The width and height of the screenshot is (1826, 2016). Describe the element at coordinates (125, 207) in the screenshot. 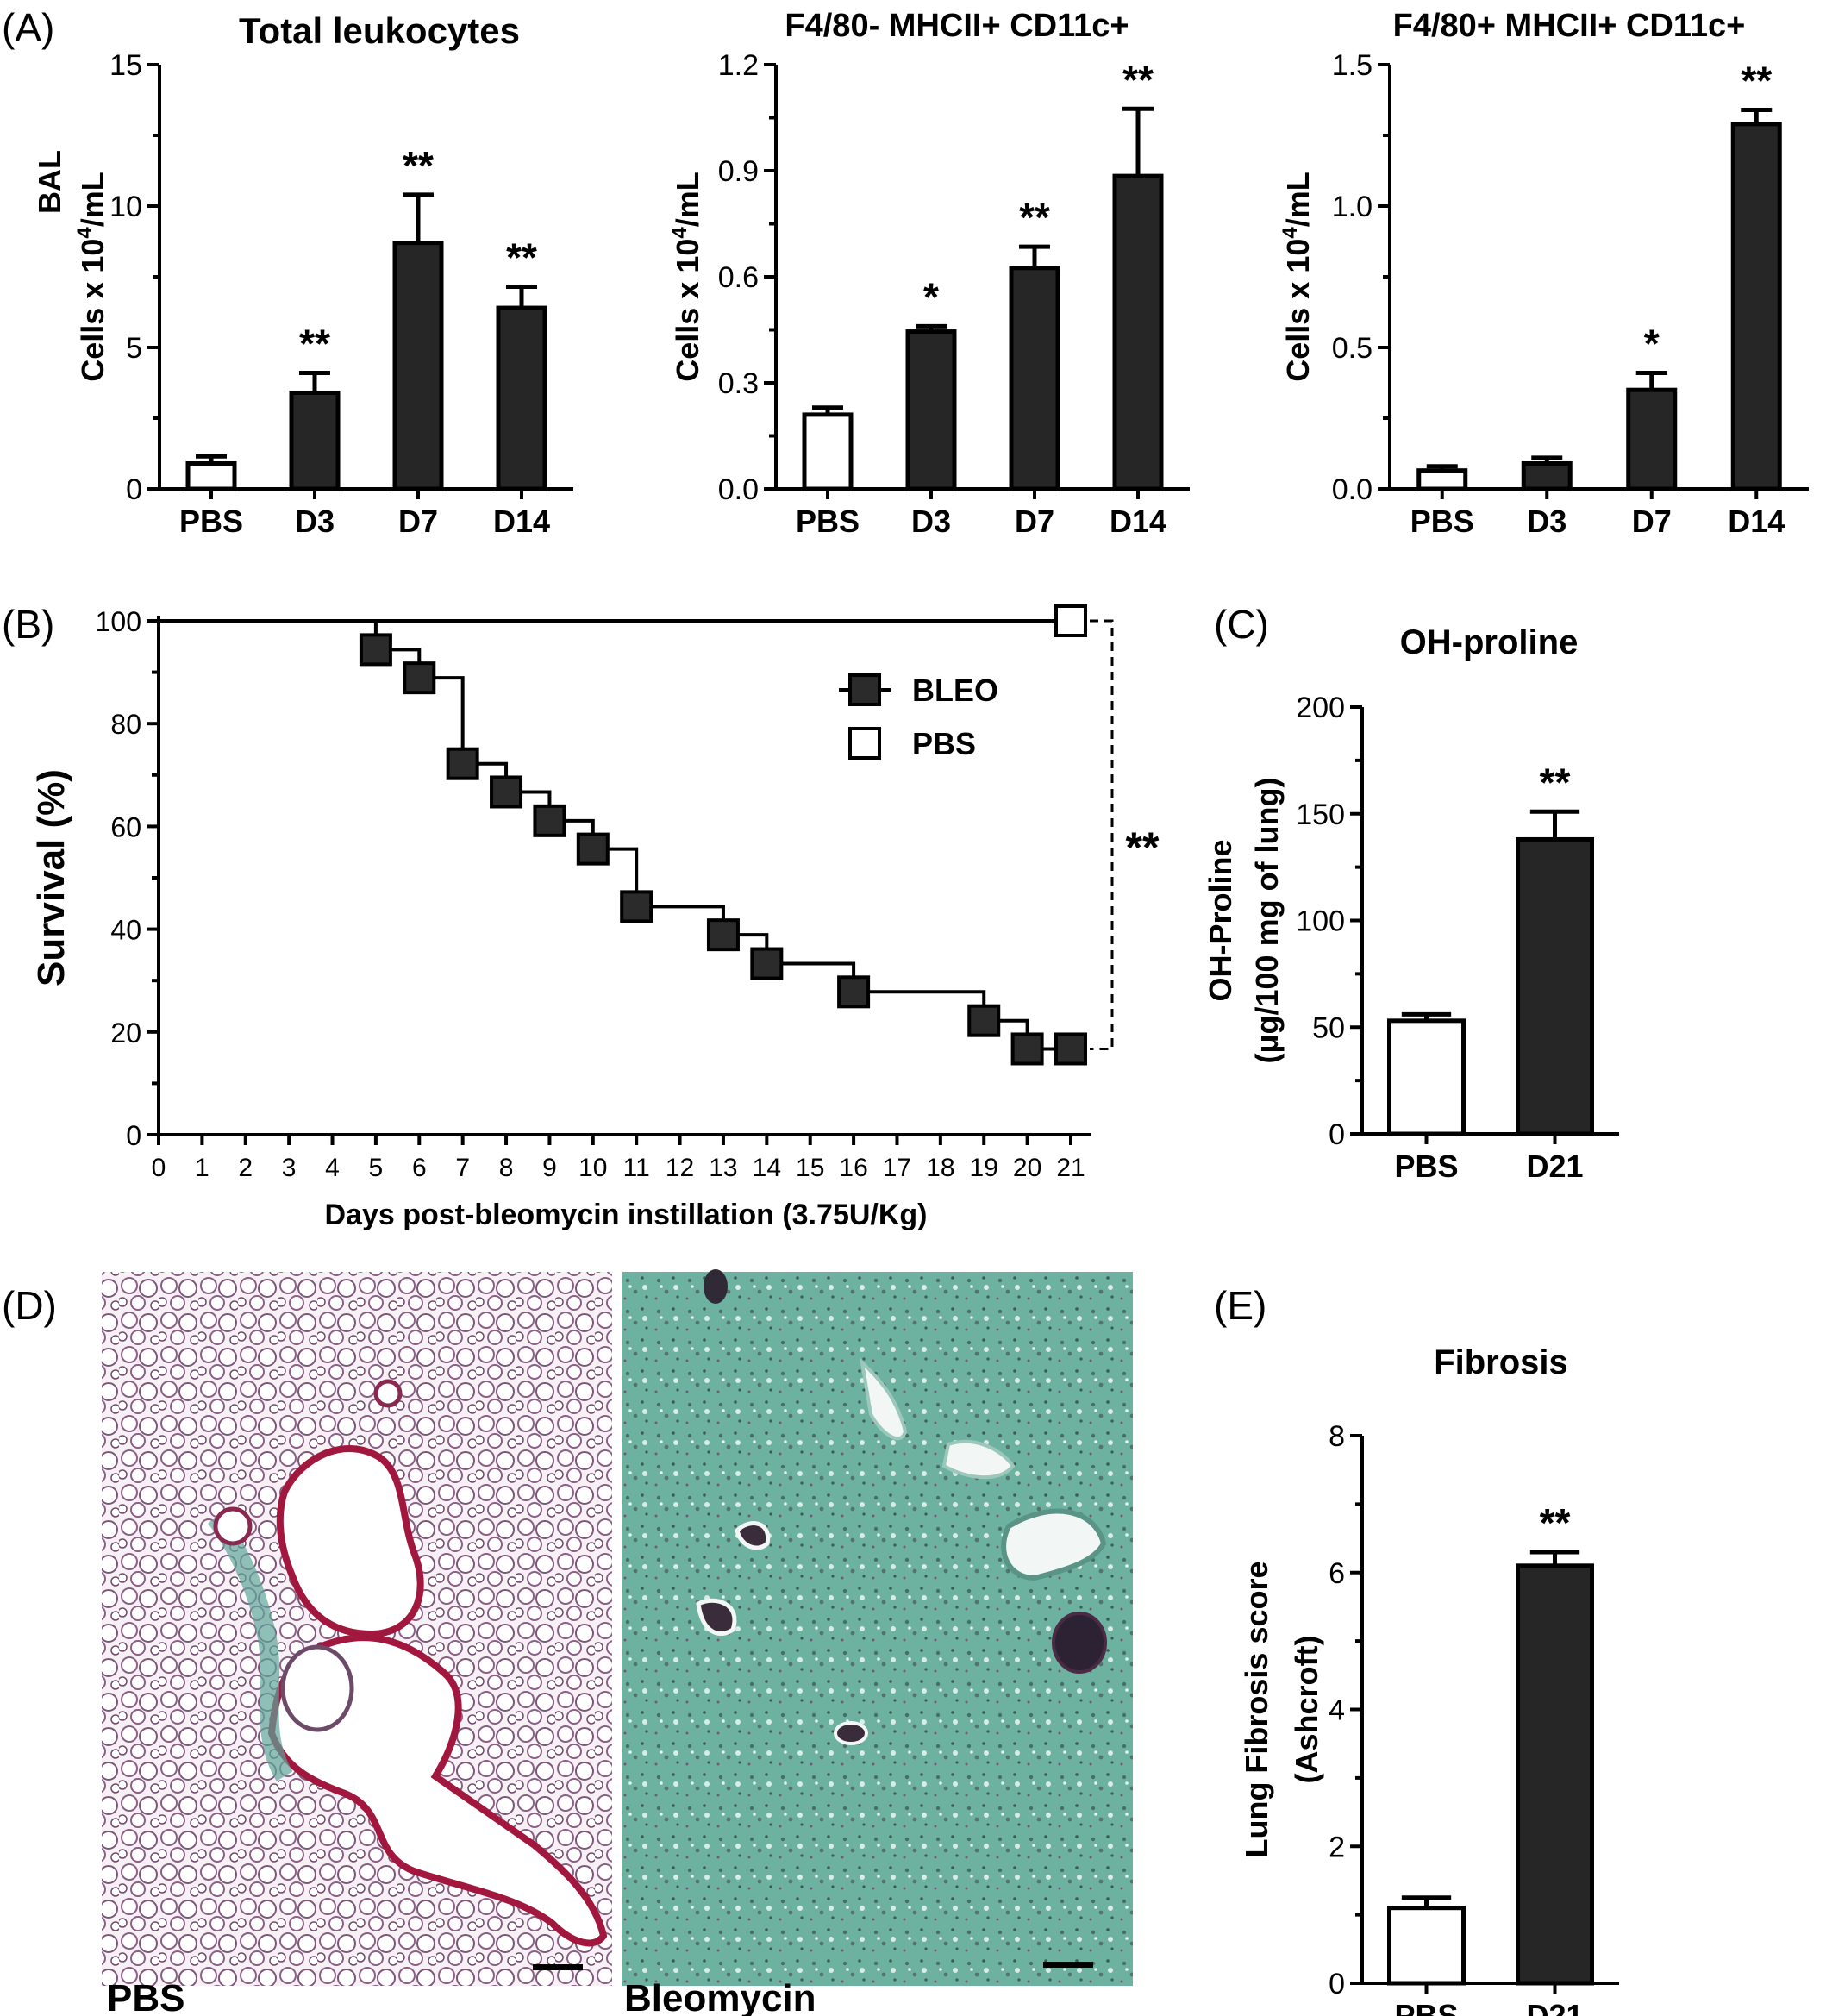

I see `y-tick-label: 10` at that location.